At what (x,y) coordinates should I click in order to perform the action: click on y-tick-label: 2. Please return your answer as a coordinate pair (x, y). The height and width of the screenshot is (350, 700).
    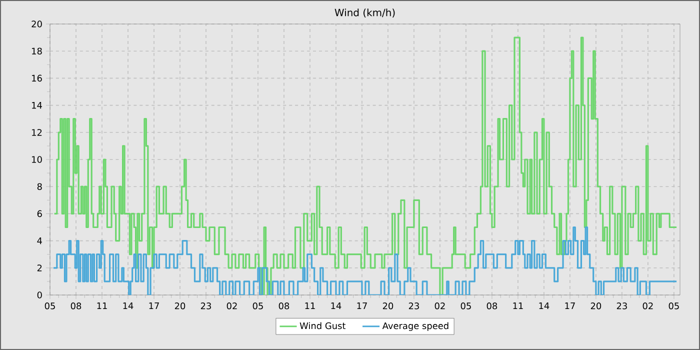
    Looking at the image, I should click on (39, 268).